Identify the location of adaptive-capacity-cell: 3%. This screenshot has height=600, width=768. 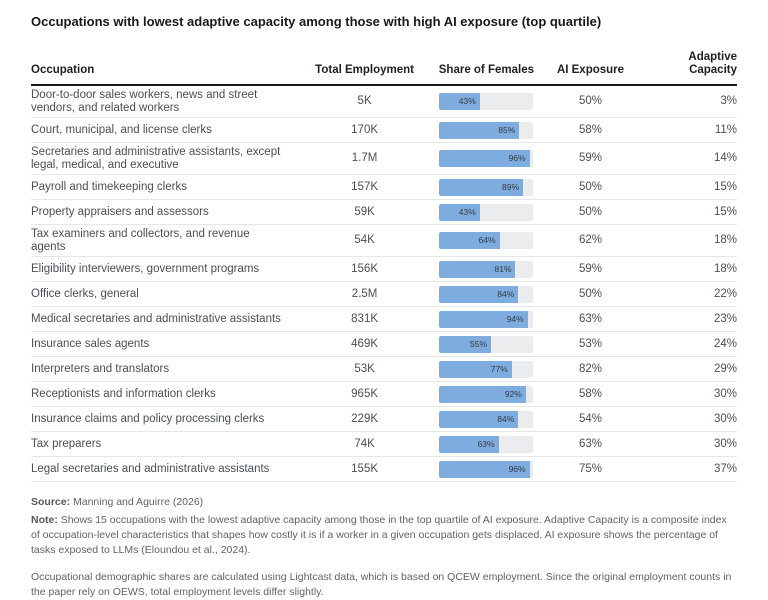
(687, 101).